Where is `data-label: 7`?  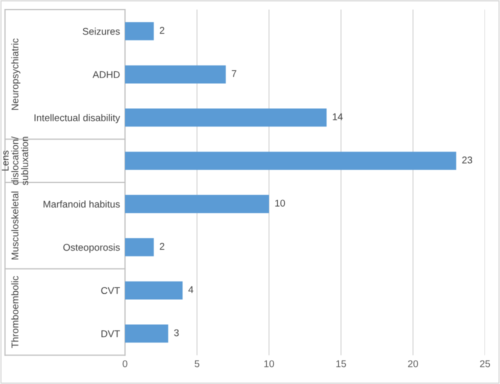
data-label: 7 is located at coordinates (234, 73).